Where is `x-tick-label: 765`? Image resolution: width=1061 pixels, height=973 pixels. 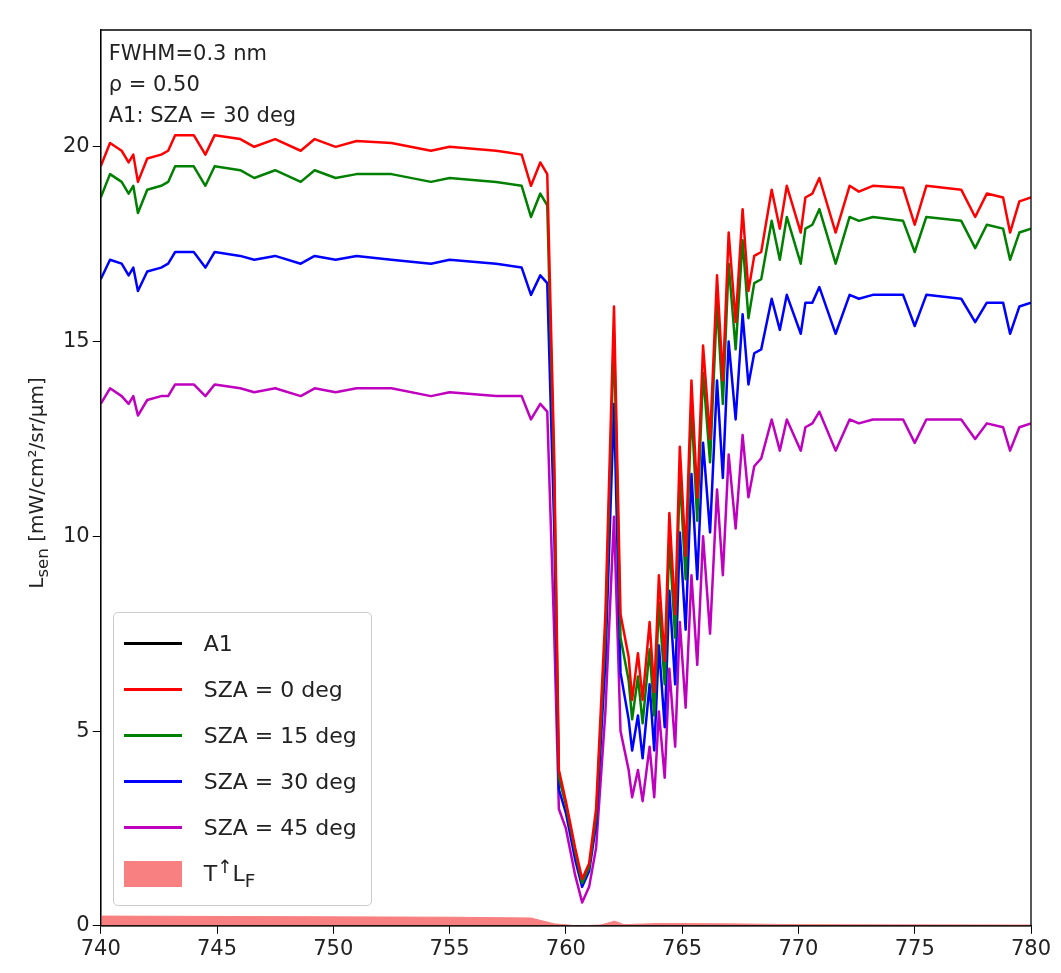
x-tick-label: 765 is located at coordinates (682, 947).